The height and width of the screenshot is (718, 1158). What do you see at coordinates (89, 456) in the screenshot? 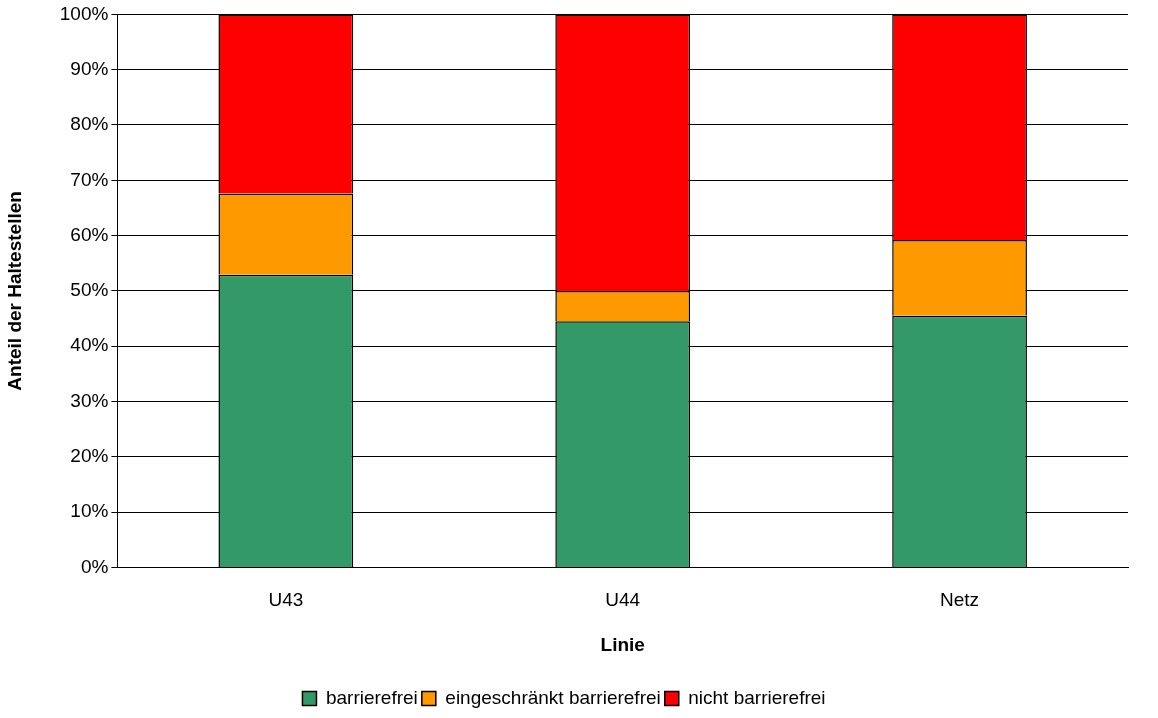
I see `y-tick-label: 20%` at bounding box center [89, 456].